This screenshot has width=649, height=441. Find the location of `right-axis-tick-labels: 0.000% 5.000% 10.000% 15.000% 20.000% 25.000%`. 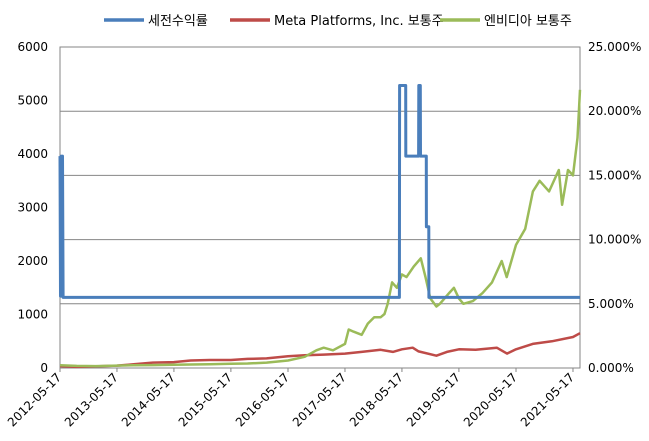

right-axis-tick-labels: 0.000% 5.000% 10.000% 15.000% 20.000% 25.000% is located at coordinates (614, 207).